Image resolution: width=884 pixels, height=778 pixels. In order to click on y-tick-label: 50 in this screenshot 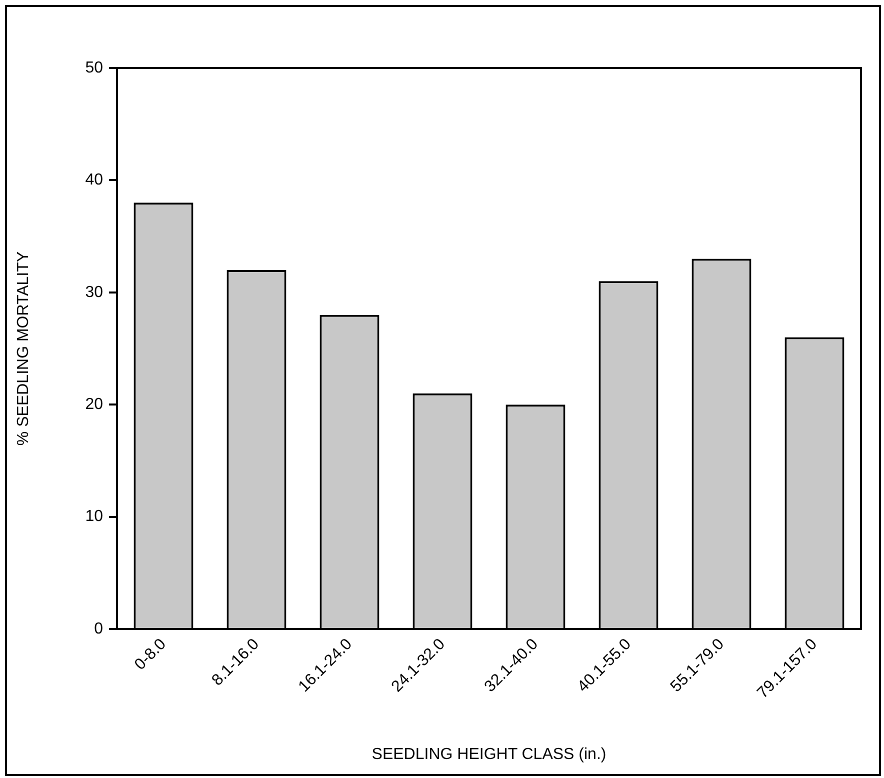, I will do `click(94, 67)`.